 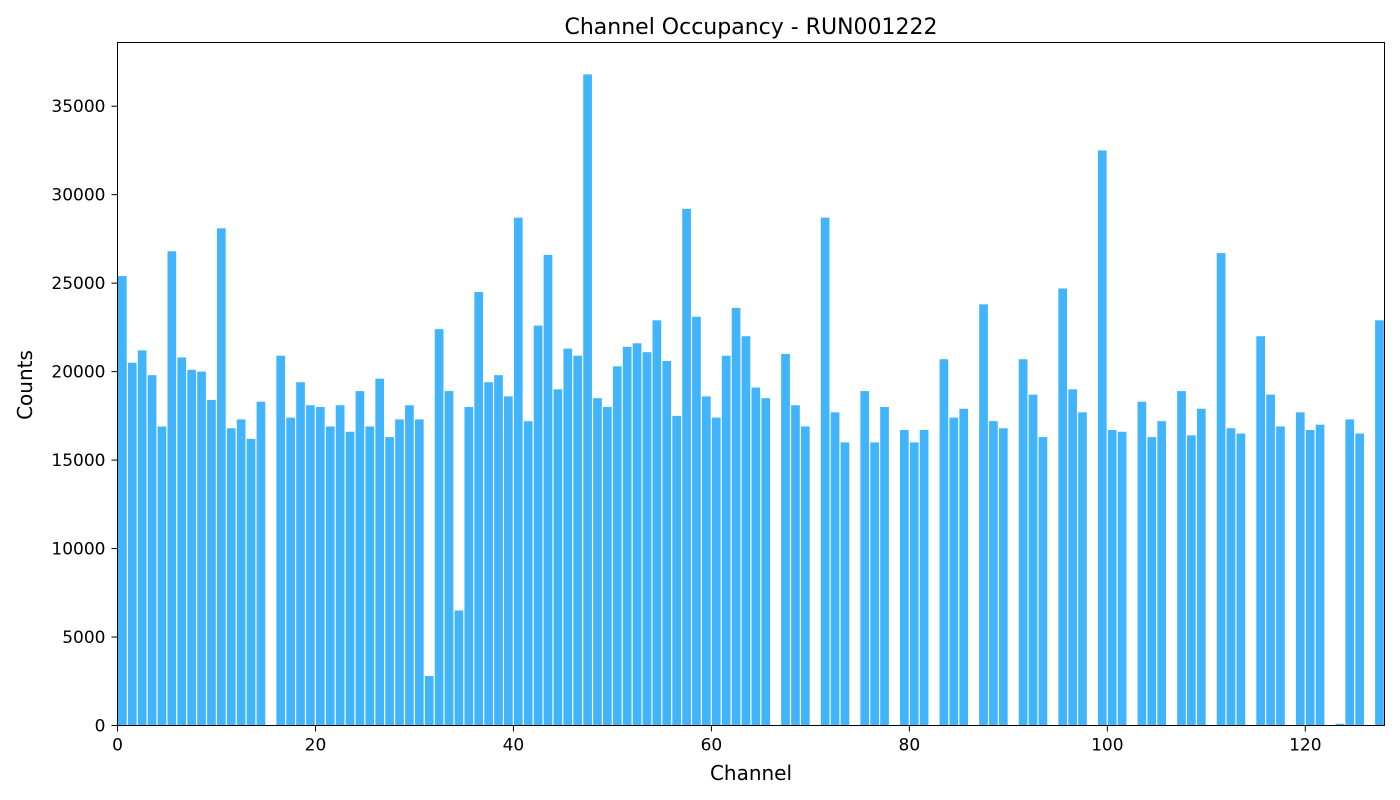 I want to click on y-tick-label: 25000, so click(x=78, y=284).